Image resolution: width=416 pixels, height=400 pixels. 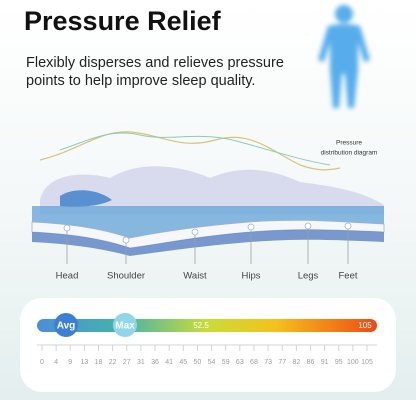 I want to click on tick-label: 22, so click(x=113, y=362).